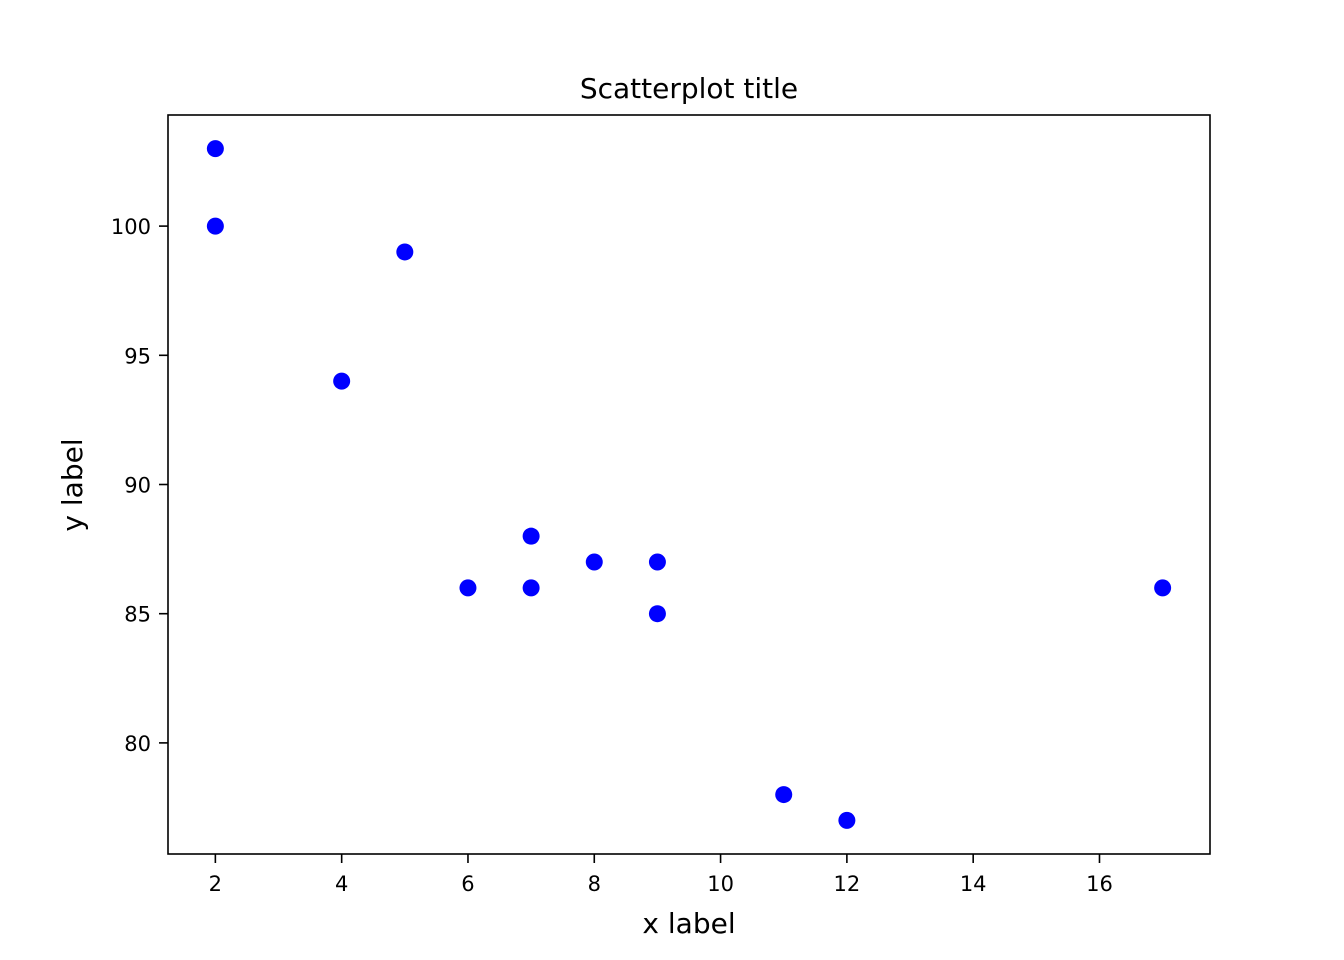 This screenshot has width=1344, height=960. Describe the element at coordinates (137, 356) in the screenshot. I see `y-tick-label: 95` at that location.